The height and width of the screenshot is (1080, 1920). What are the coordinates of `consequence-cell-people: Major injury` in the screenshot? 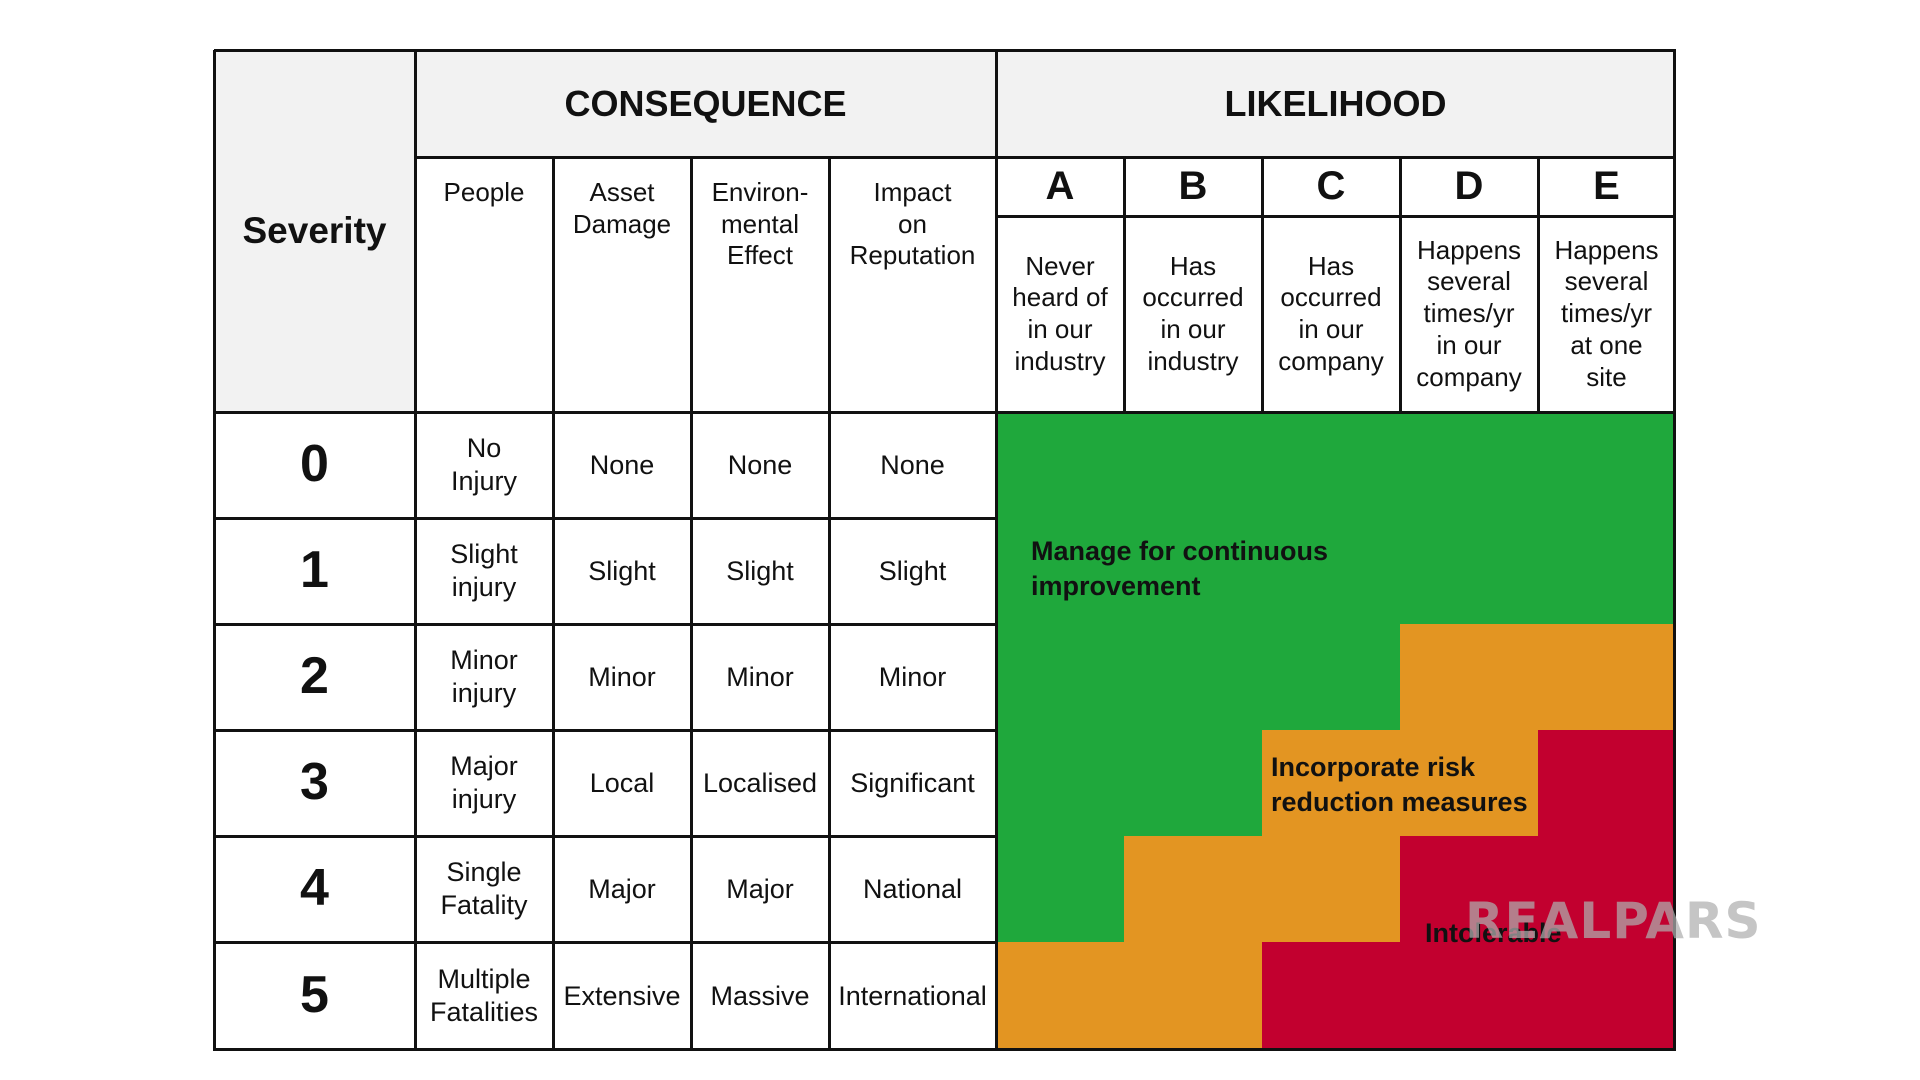 It's located at (484, 782).